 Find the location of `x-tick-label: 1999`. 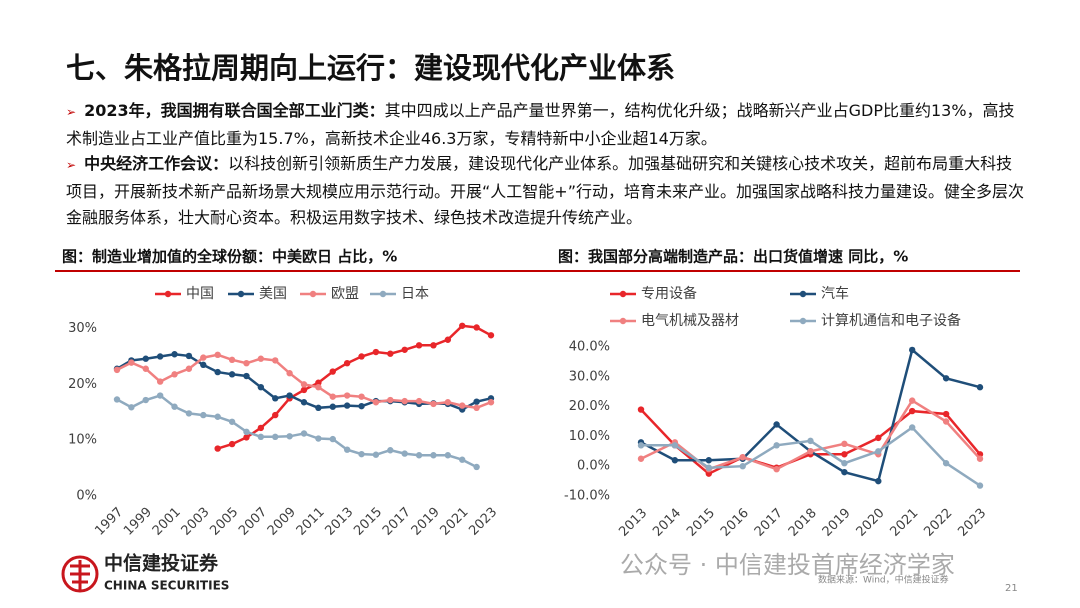

x-tick-label: 1999 is located at coordinates (138, 522).